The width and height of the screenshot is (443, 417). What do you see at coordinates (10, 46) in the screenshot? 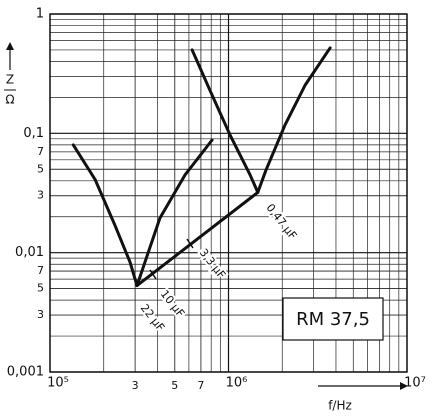
I see `y-arrow-head` at bounding box center [10, 46].